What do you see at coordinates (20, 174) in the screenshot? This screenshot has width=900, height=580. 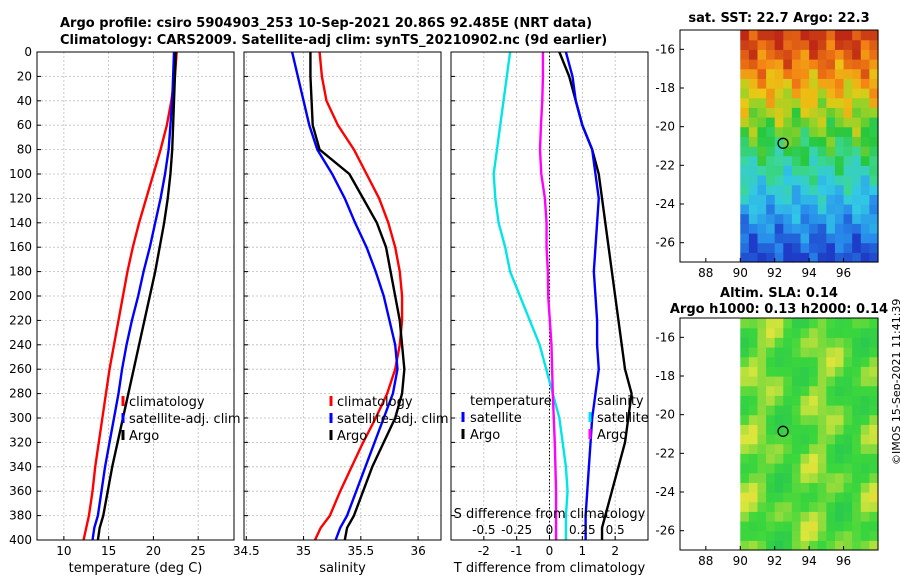 I see `y-tick-label: 100` at bounding box center [20, 174].